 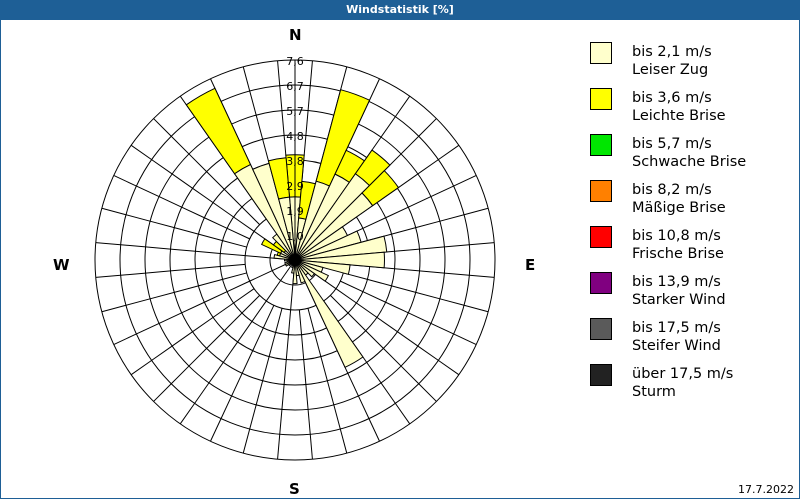 What do you see at coordinates (679, 300) in the screenshot?
I see `legend-label: Starker Wind` at bounding box center [679, 300].